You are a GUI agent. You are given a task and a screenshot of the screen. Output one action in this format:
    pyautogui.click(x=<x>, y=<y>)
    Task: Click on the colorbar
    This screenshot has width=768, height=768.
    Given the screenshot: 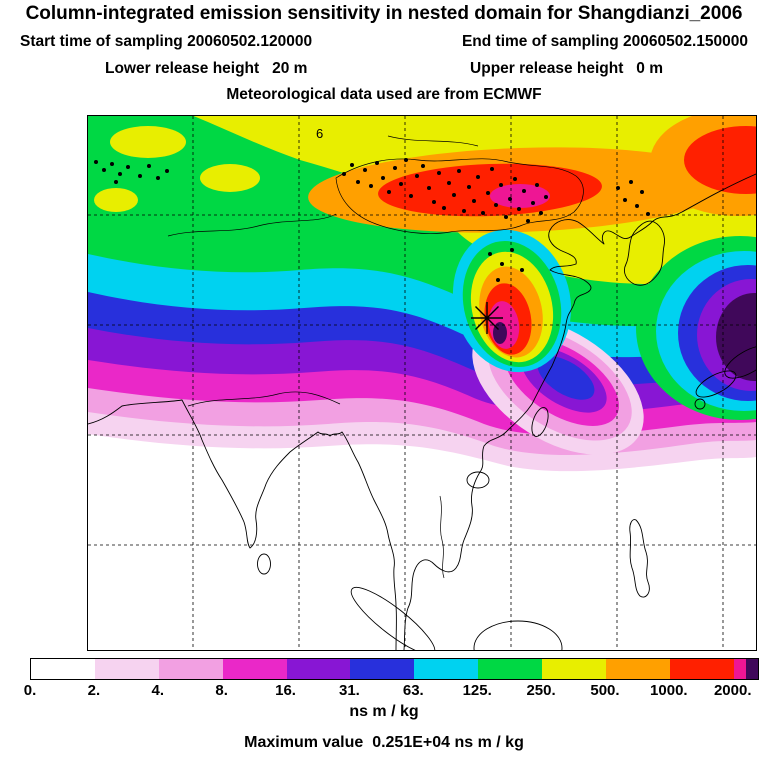 What is the action you would take?
    pyautogui.click(x=394, y=669)
    